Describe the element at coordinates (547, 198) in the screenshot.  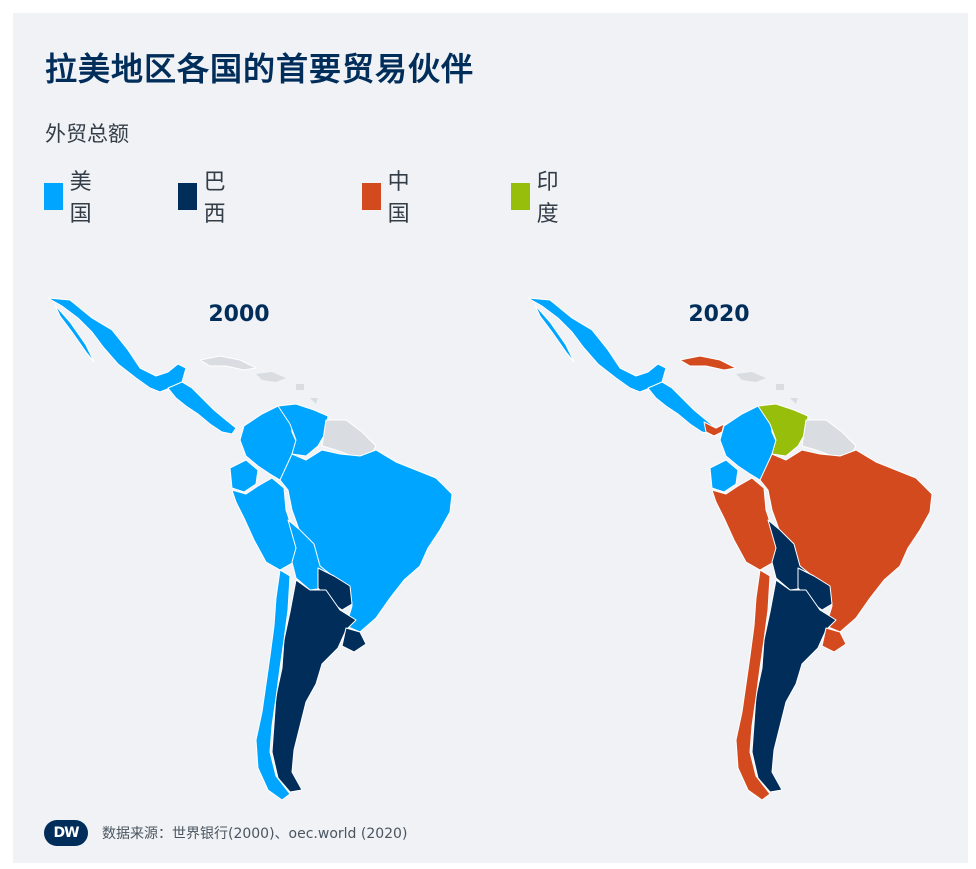
I see `legend-label-india: 印度` at that location.